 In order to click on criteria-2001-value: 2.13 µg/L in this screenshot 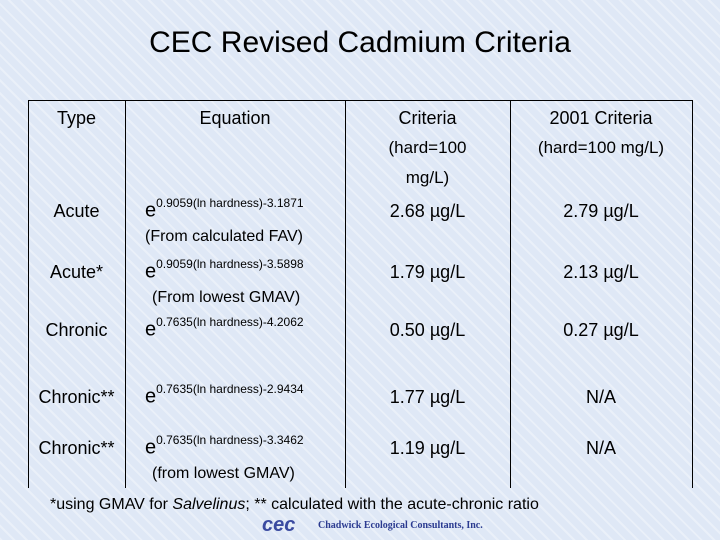, I will do `click(601, 272)`.